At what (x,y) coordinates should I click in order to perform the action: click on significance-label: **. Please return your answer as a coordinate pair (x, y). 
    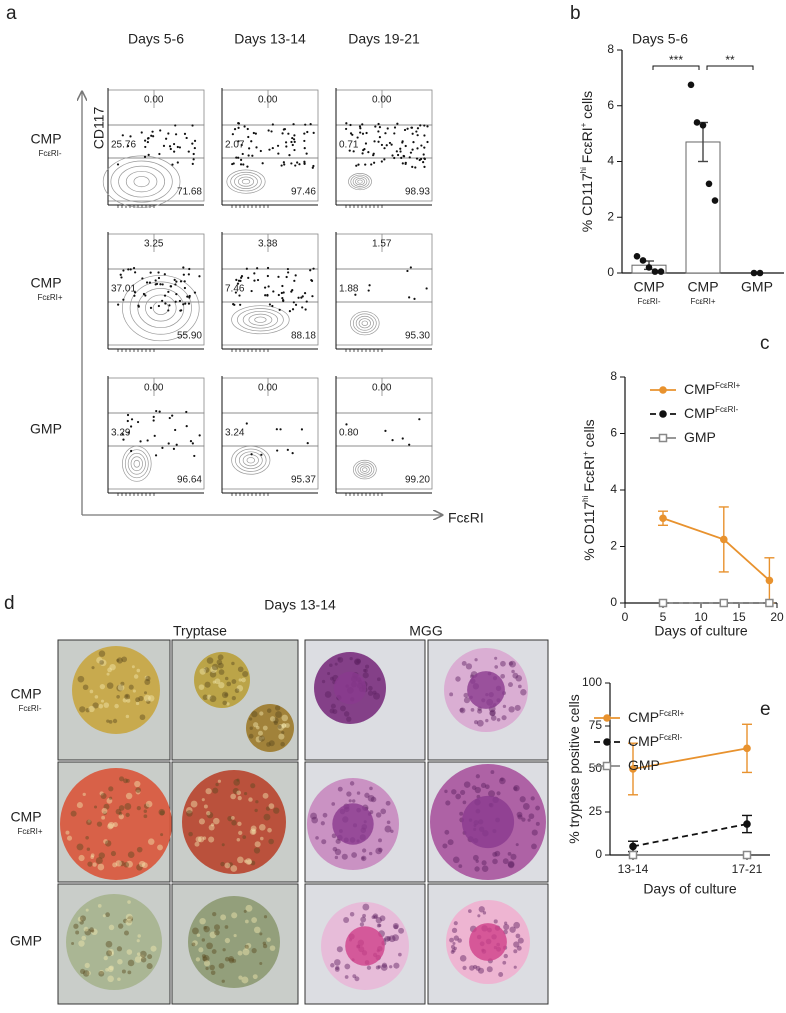
    Looking at the image, I should click on (730, 60).